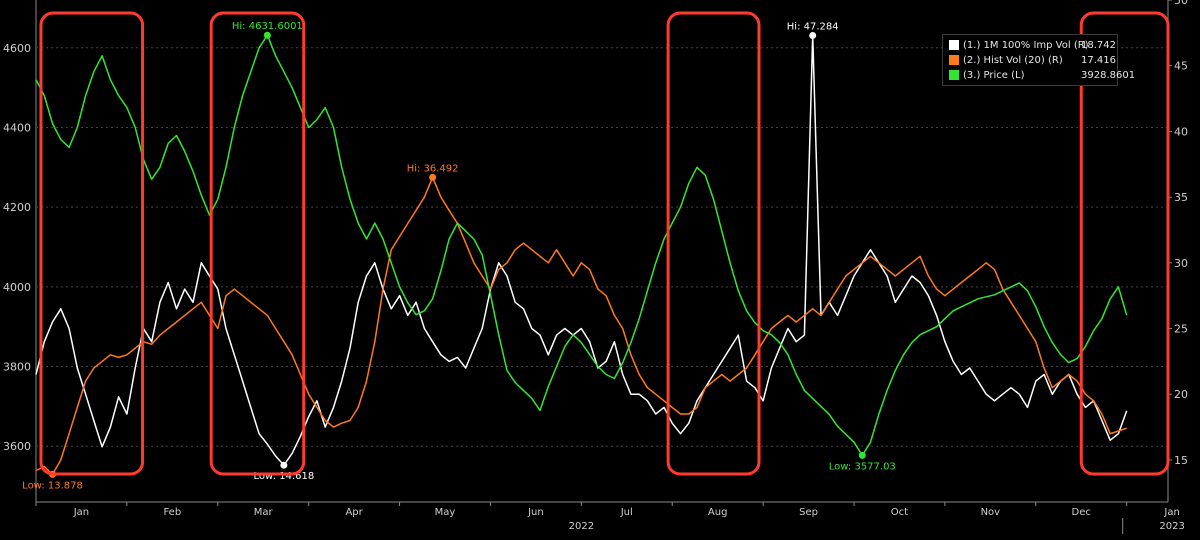 Image resolution: width=1200 pixels, height=540 pixels. Describe the element at coordinates (862, 466) in the screenshot. I see `annotation-label: Low: 3577.03` at that location.